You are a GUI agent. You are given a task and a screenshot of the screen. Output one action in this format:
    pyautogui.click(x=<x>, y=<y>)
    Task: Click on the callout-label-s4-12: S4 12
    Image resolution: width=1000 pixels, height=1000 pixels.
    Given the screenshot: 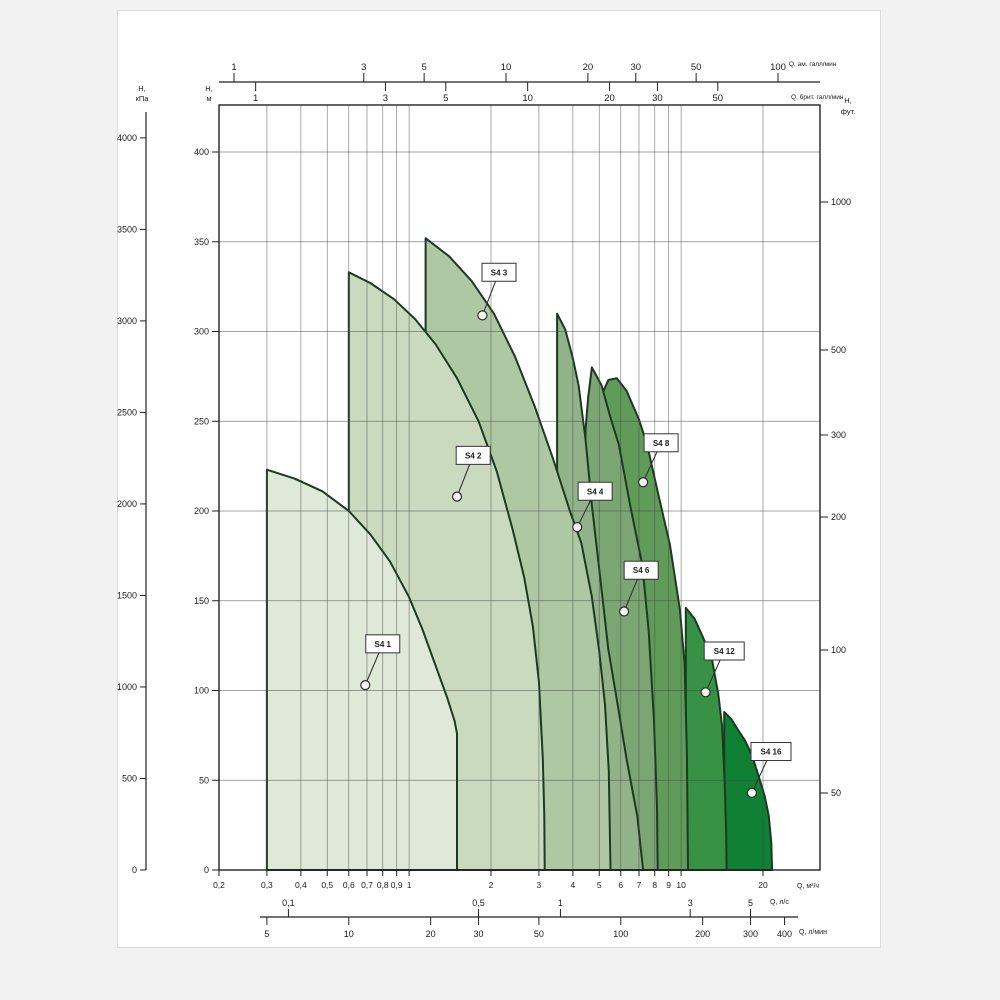 What is the action you would take?
    pyautogui.click(x=724, y=651)
    